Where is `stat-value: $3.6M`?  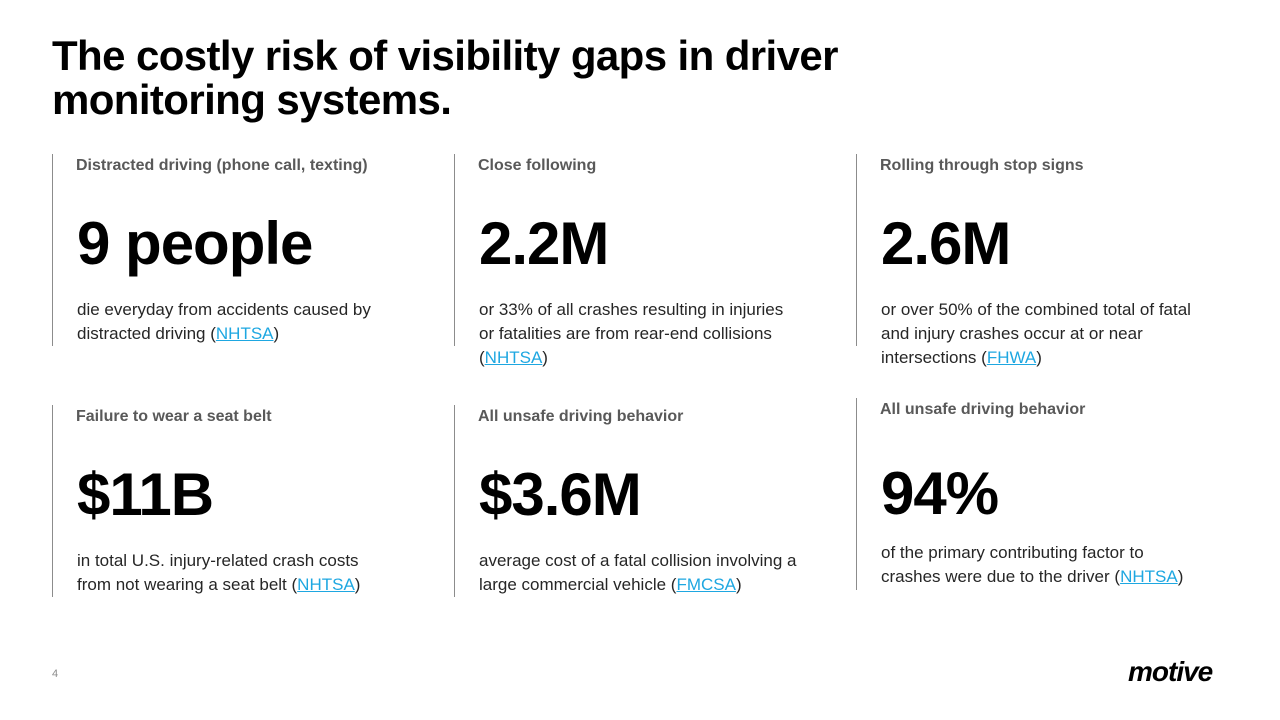
stat-value: $3.6M is located at coordinates (560, 494).